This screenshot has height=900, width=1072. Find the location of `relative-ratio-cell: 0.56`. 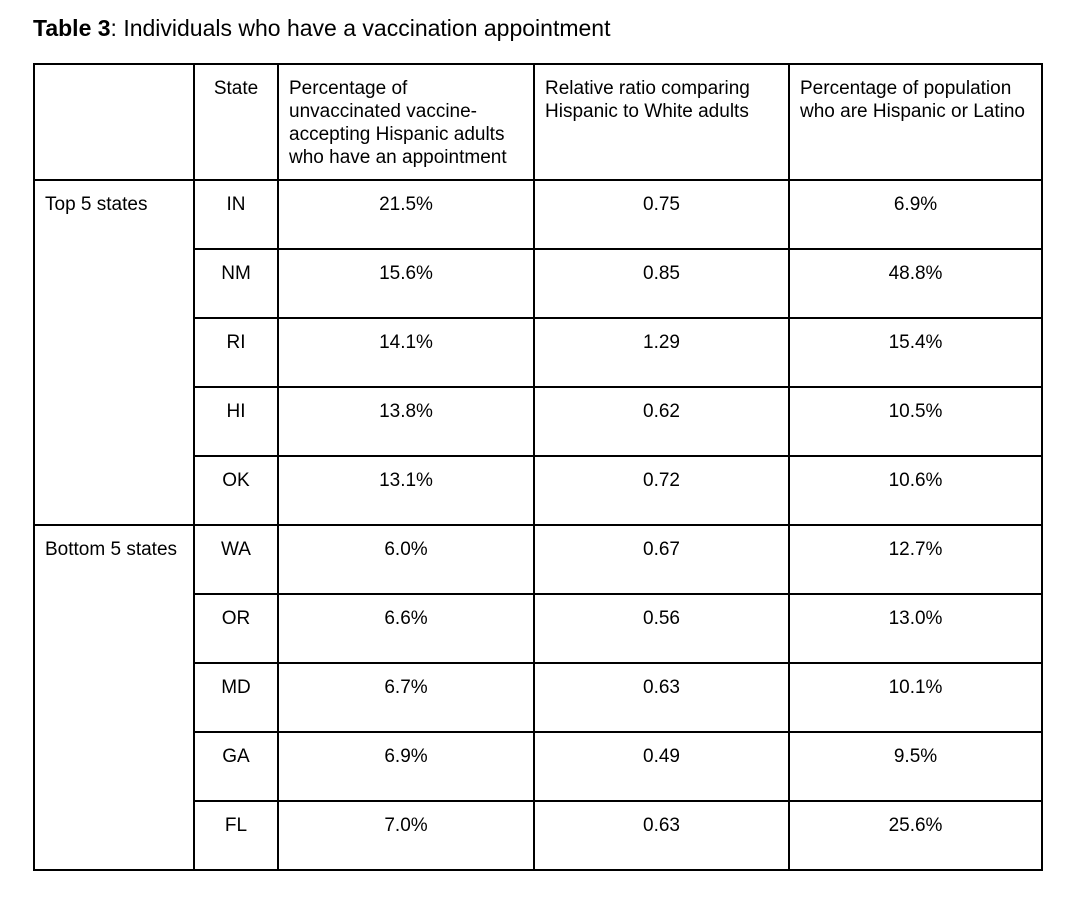

relative-ratio-cell: 0.56 is located at coordinates (661, 628).